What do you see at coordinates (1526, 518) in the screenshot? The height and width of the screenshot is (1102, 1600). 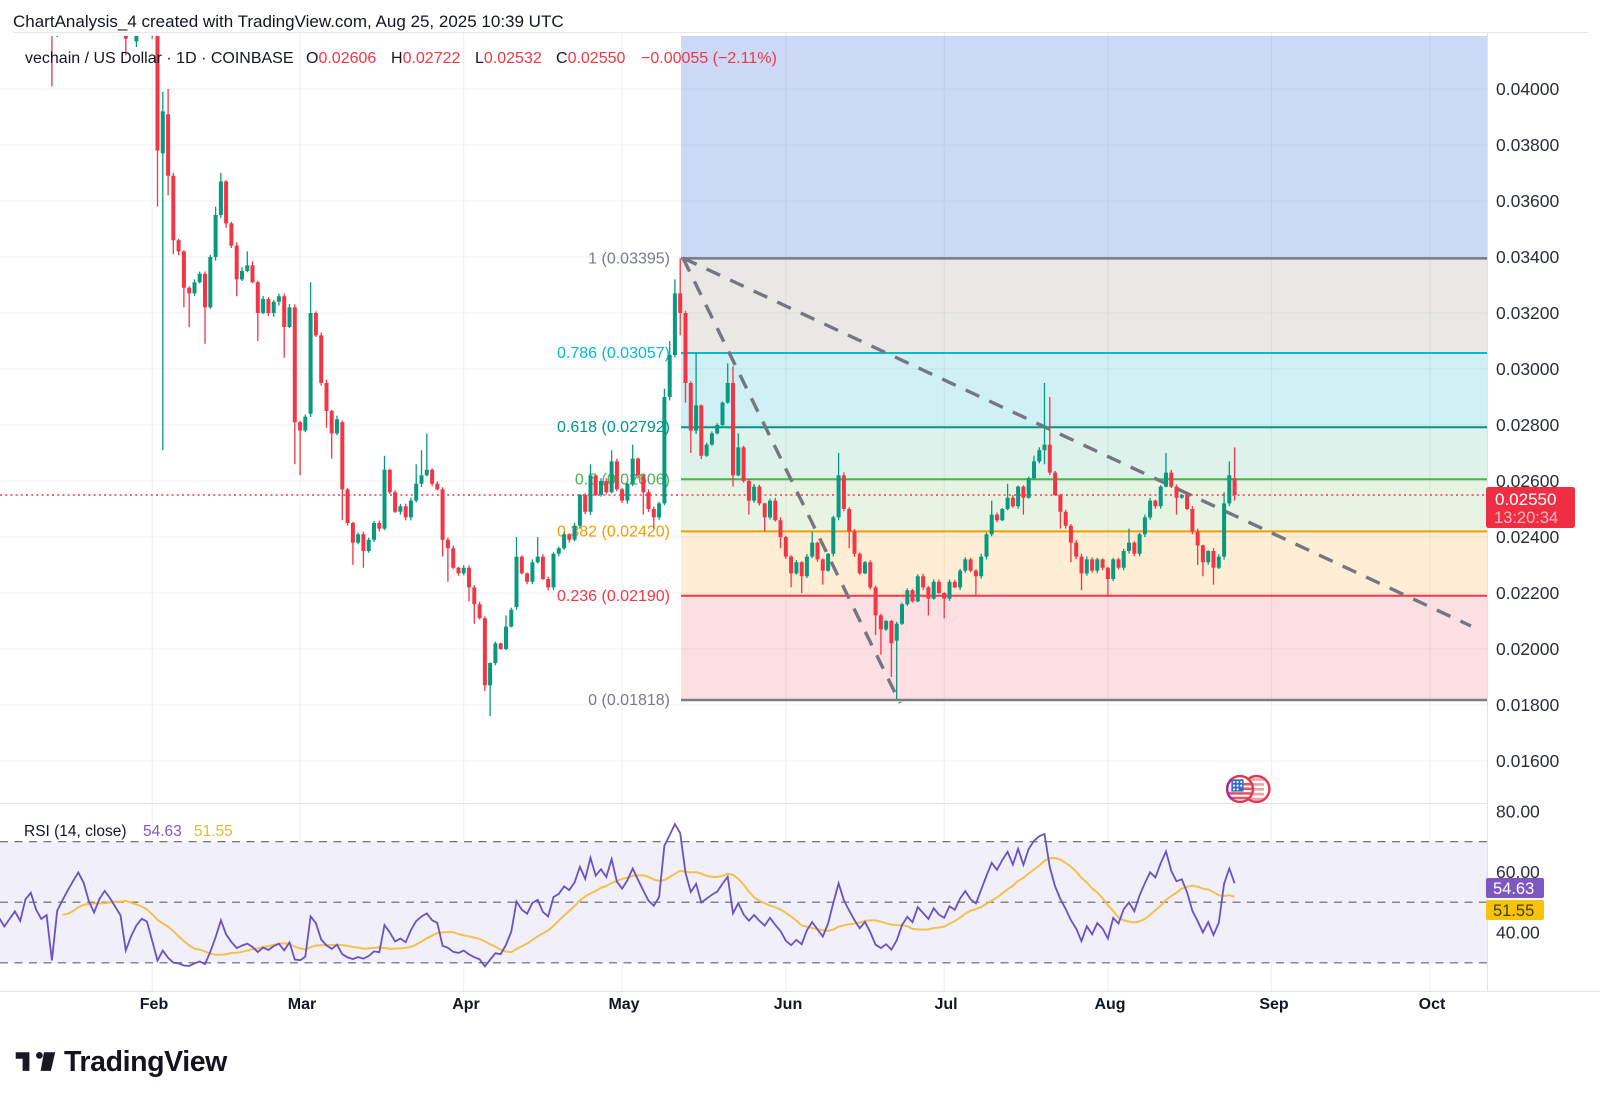 I see `svg-text: 13:20:34` at bounding box center [1526, 518].